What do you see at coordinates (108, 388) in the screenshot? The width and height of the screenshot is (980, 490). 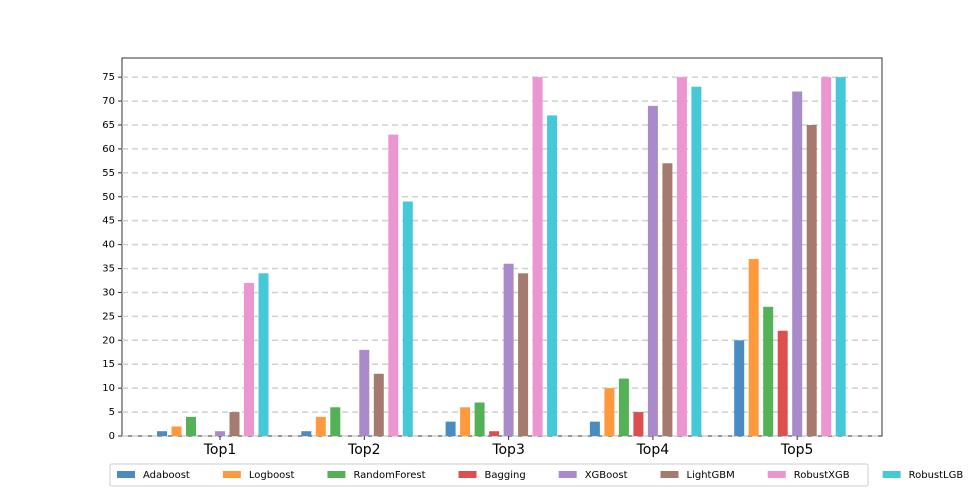 I see `y-tick-label: 10` at bounding box center [108, 388].